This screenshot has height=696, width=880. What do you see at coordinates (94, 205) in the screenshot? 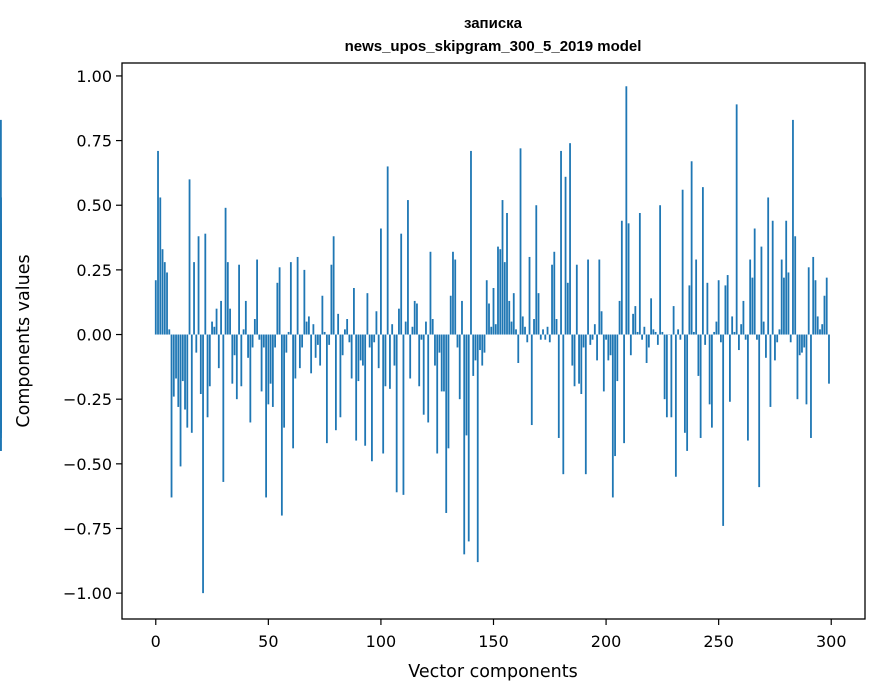
I see `y-tick-label: 0.50` at bounding box center [94, 205].